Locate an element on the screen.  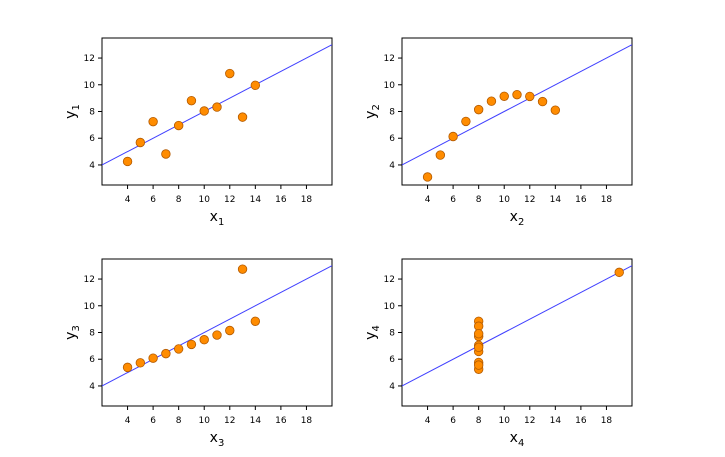
x-axis-label: x2 is located at coordinates (517, 218).